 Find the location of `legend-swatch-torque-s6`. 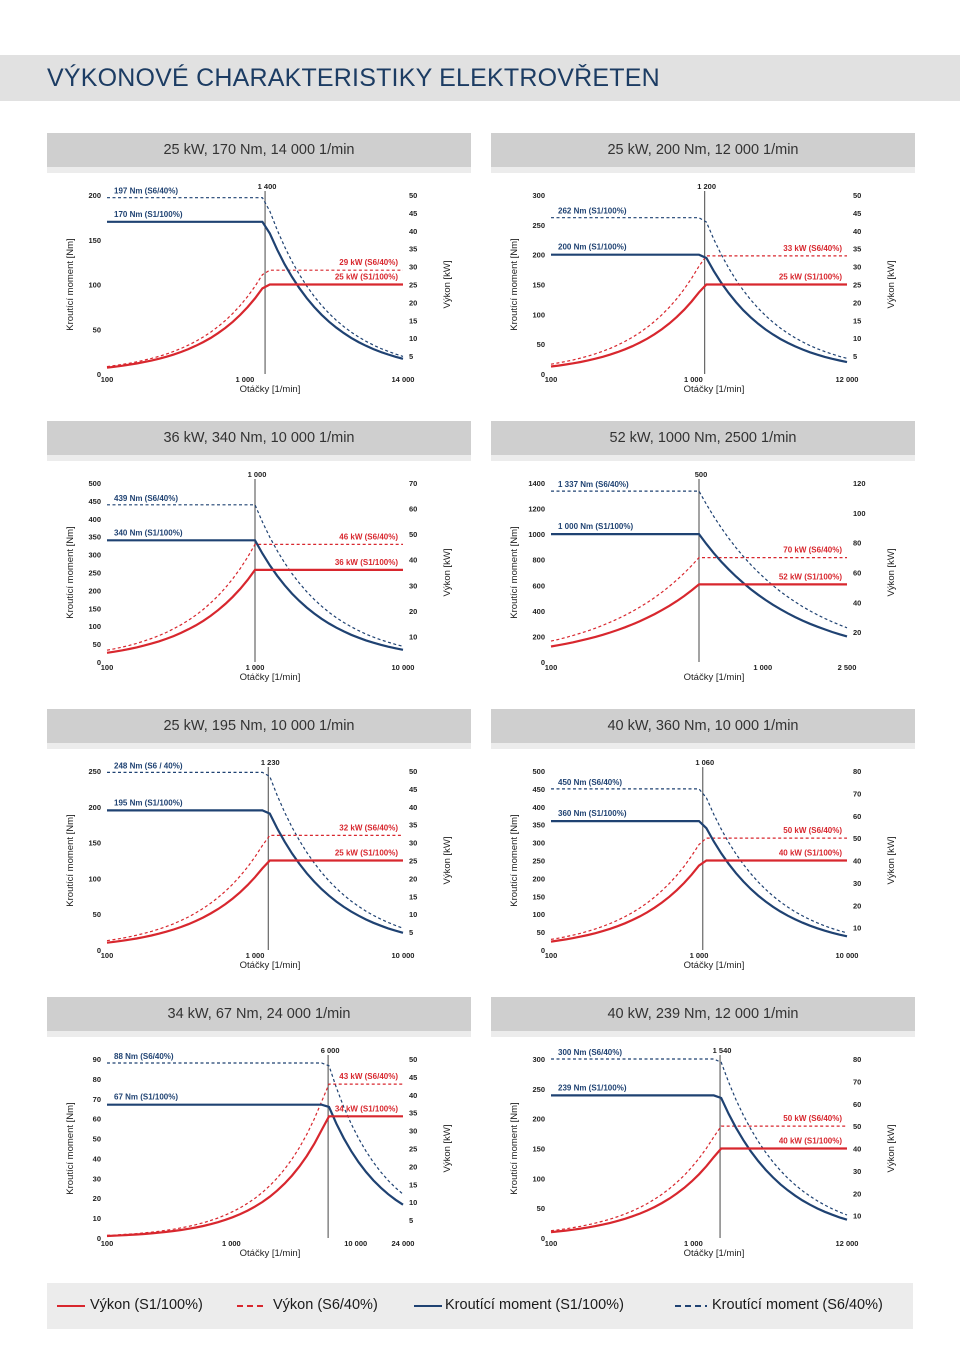

legend-swatch-torque-s6 is located at coordinates (691, 1306).